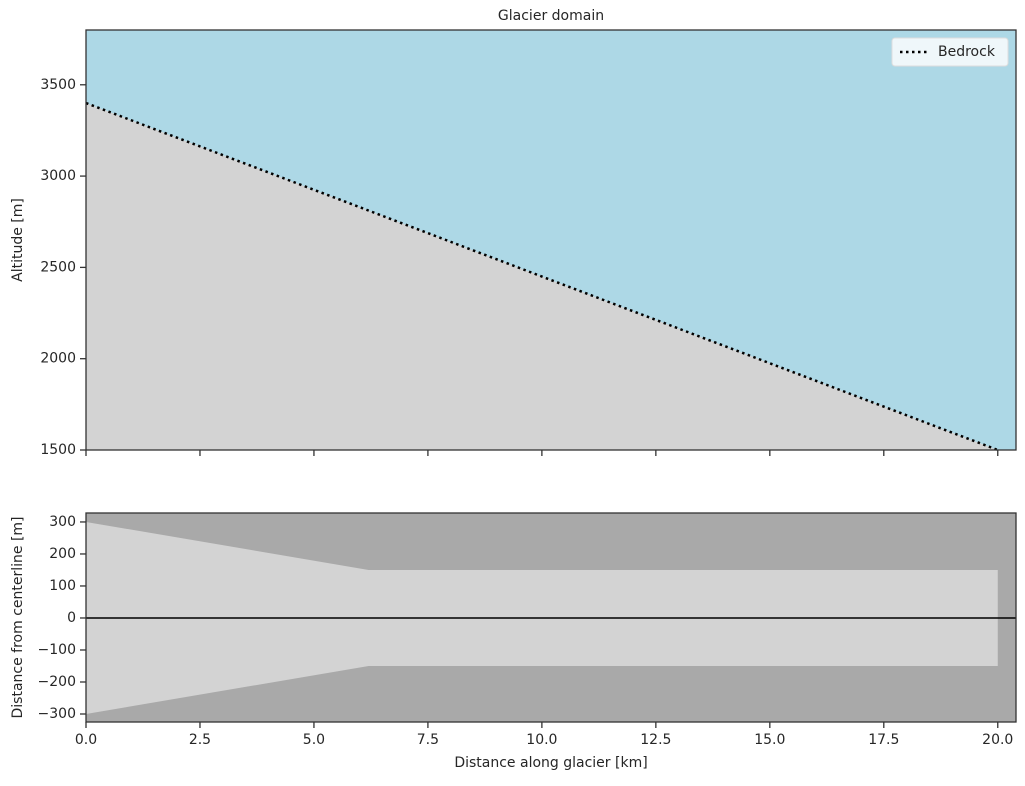  What do you see at coordinates (550, 763) in the screenshot?
I see `x-axis-label: Distance along glacier [km]` at bounding box center [550, 763].